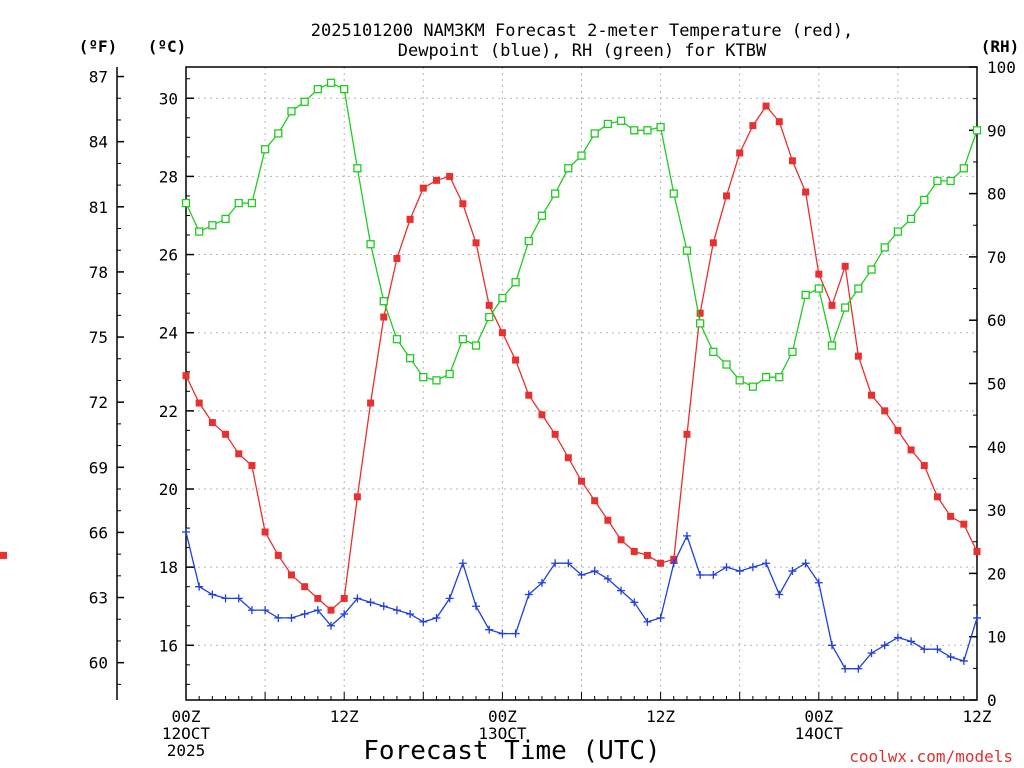 The image size is (1024, 768). What do you see at coordinates (98, 337) in the screenshot?
I see `fahrenheit-tick-label: 75` at bounding box center [98, 337].